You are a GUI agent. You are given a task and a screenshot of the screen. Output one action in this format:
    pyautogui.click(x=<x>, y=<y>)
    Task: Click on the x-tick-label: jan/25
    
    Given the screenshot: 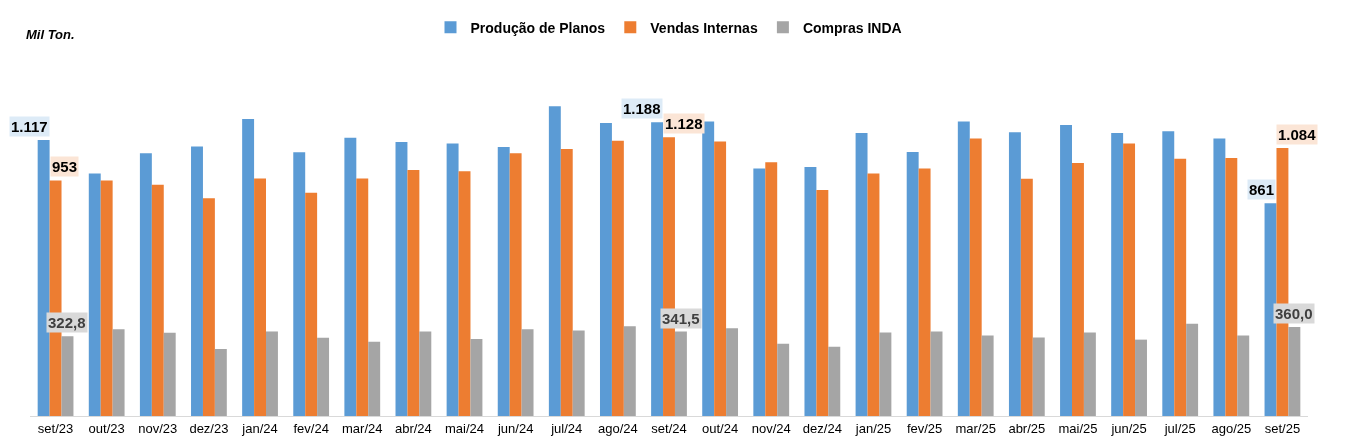 What is the action you would take?
    pyautogui.click(x=873, y=428)
    